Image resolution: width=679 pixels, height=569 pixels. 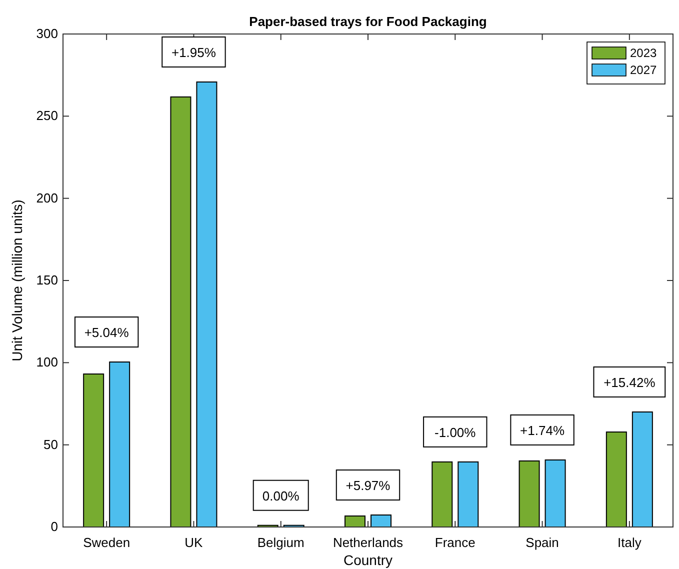 What do you see at coordinates (280, 542) in the screenshot?
I see `x-tick-label: Belgium` at bounding box center [280, 542].